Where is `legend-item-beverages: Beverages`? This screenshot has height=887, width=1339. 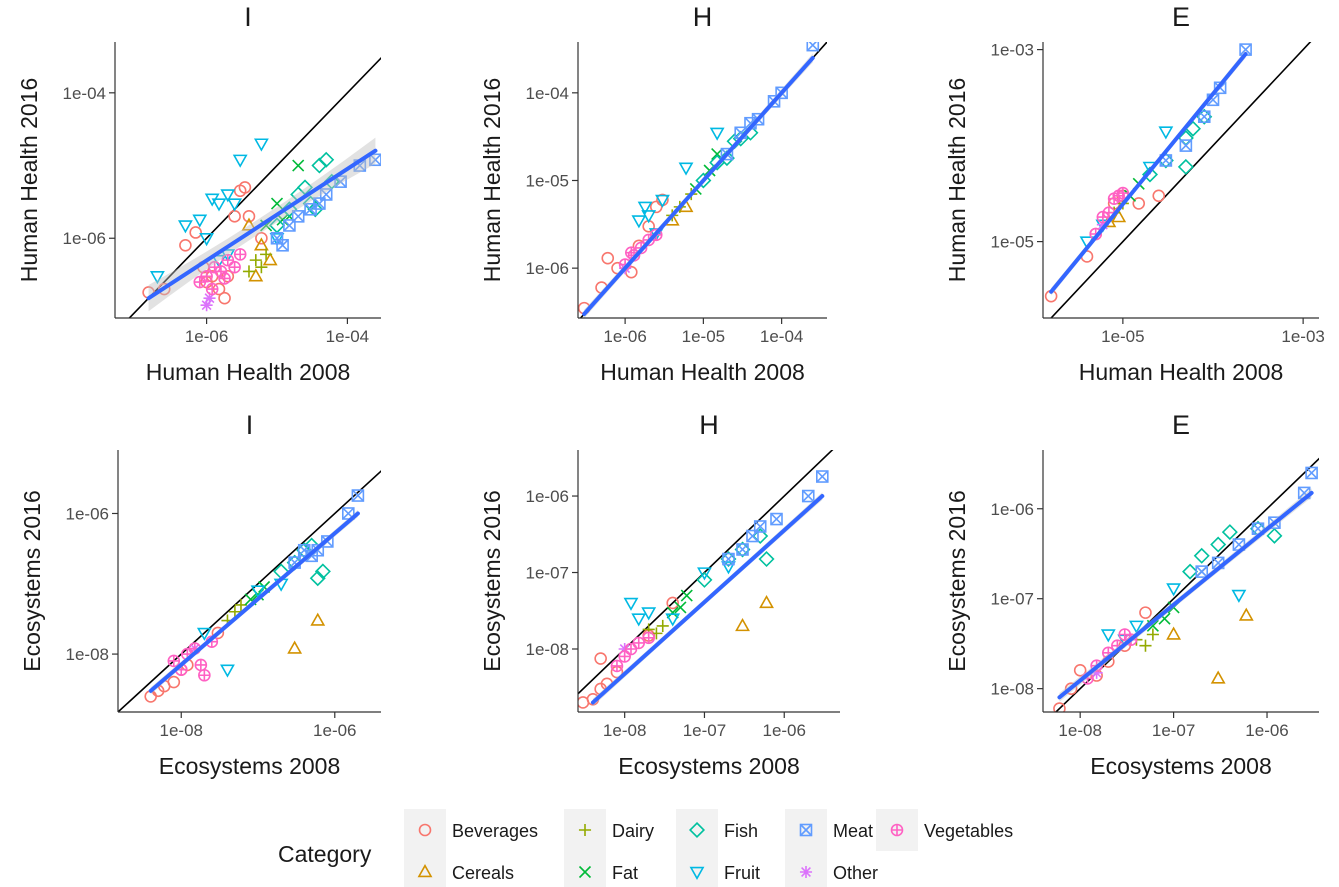
legend-item-beverages: Beverages is located at coordinates (471, 830).